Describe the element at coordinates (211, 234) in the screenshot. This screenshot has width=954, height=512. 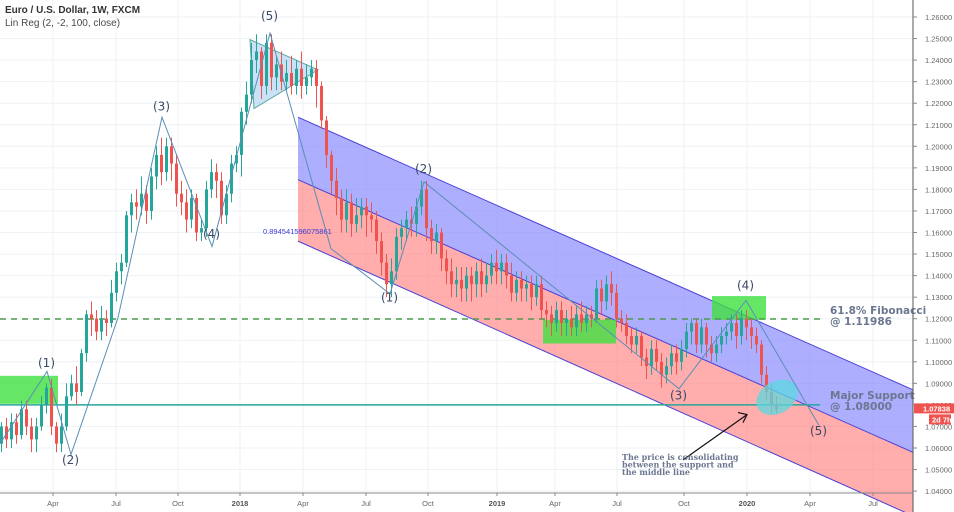
I see `wave-label: (4)` at that location.